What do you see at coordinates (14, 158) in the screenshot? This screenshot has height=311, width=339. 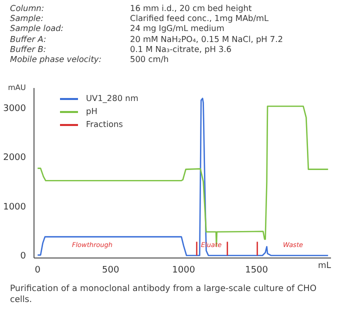 I see `y-tick-label: 2000` at bounding box center [14, 158].